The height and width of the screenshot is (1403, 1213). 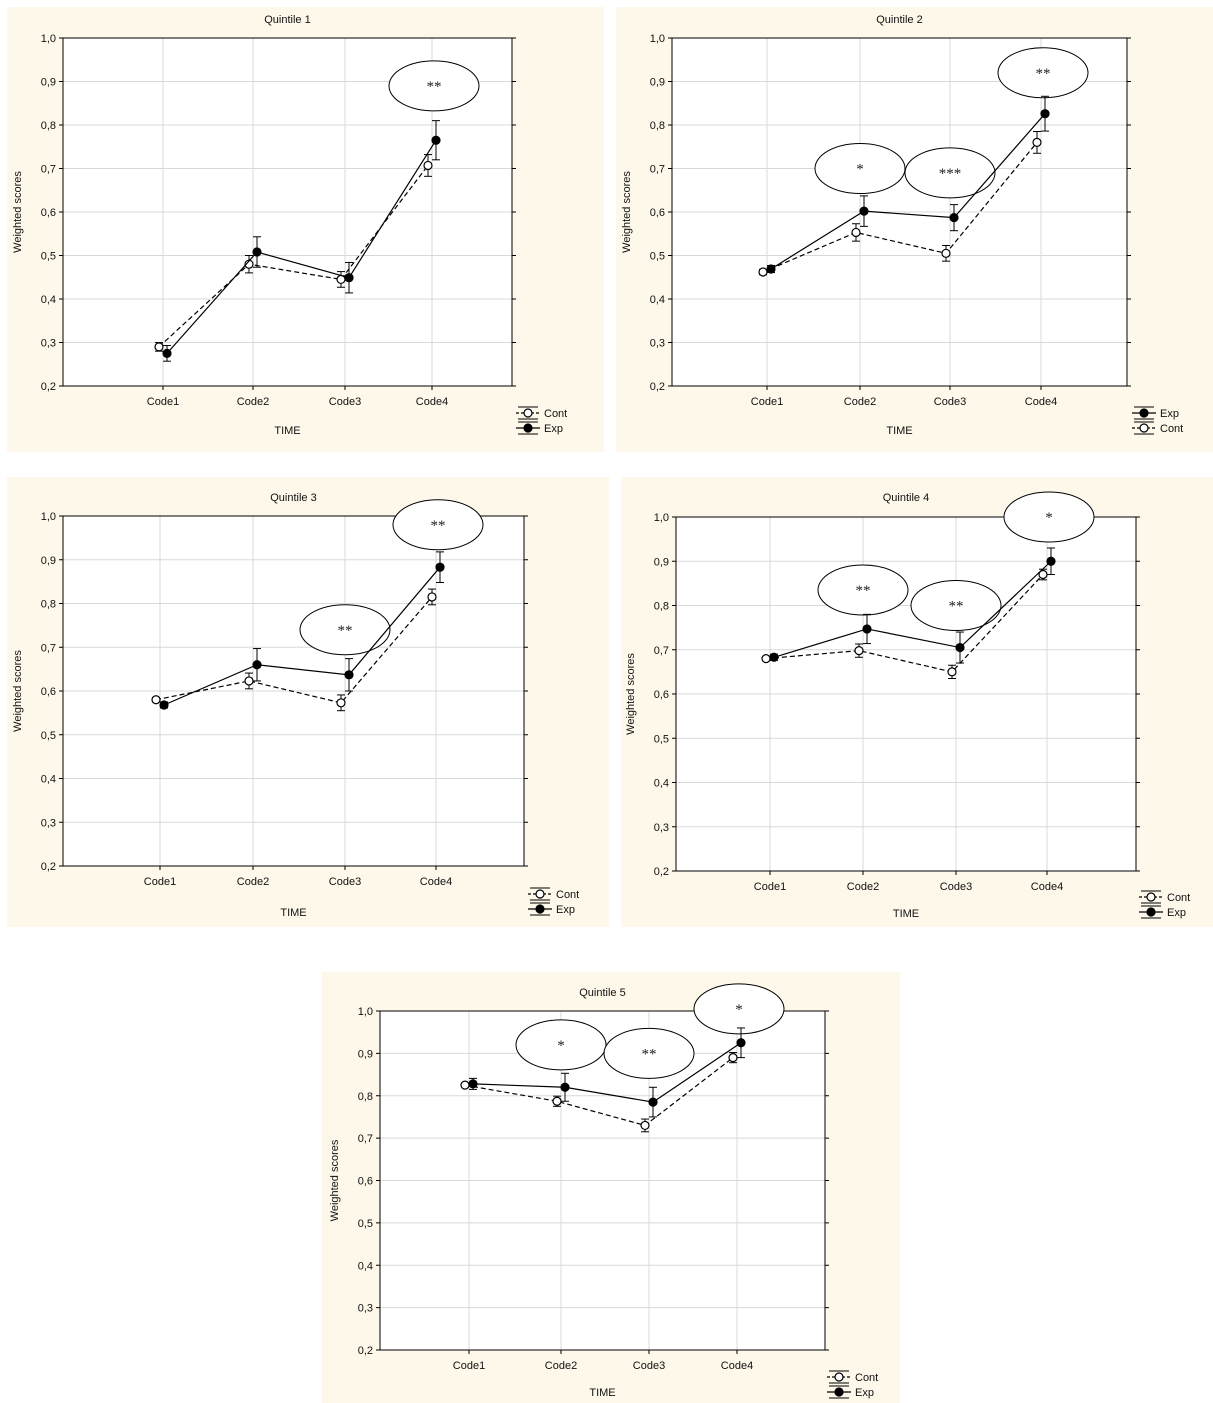 I want to click on y-axis-label: Weighted scores, so click(x=627, y=212).